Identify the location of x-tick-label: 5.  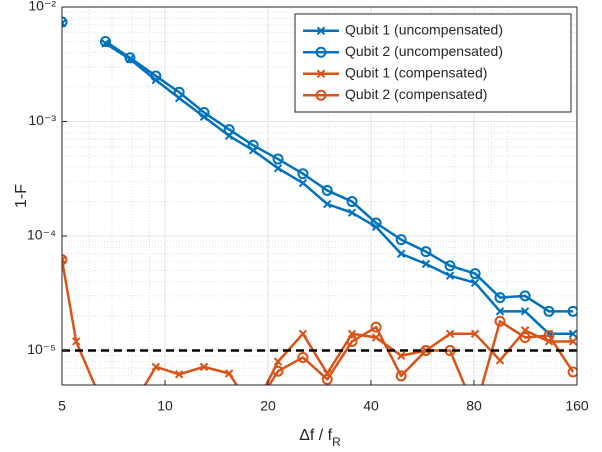
(62, 406).